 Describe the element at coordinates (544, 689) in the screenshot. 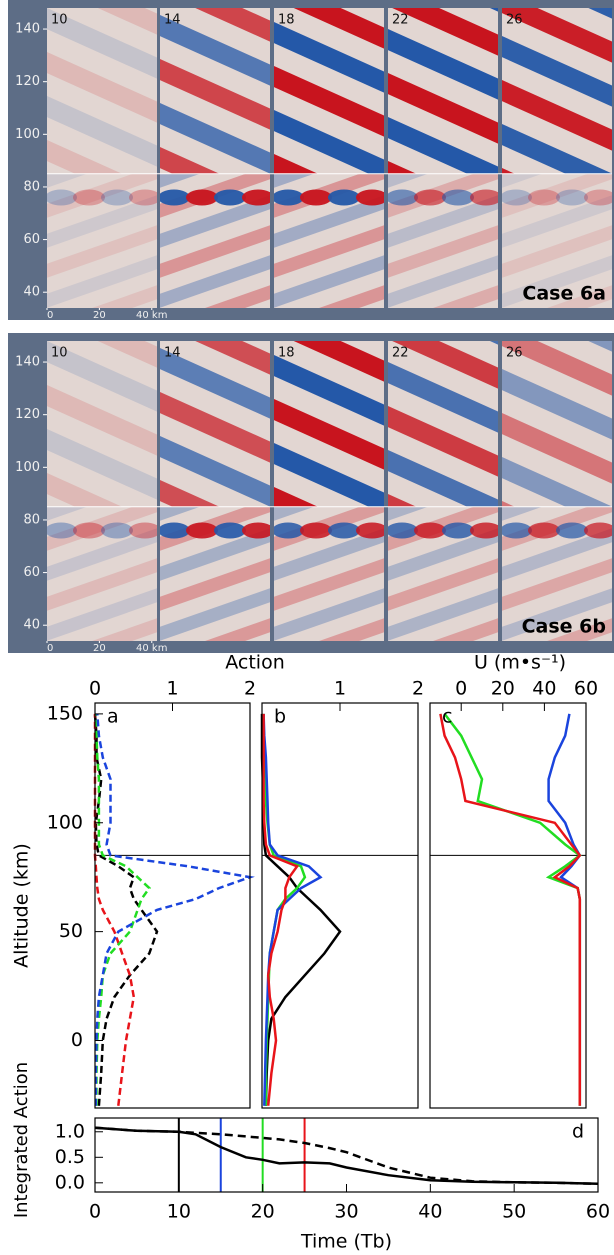

I see `x-tick-label: 40` at that location.